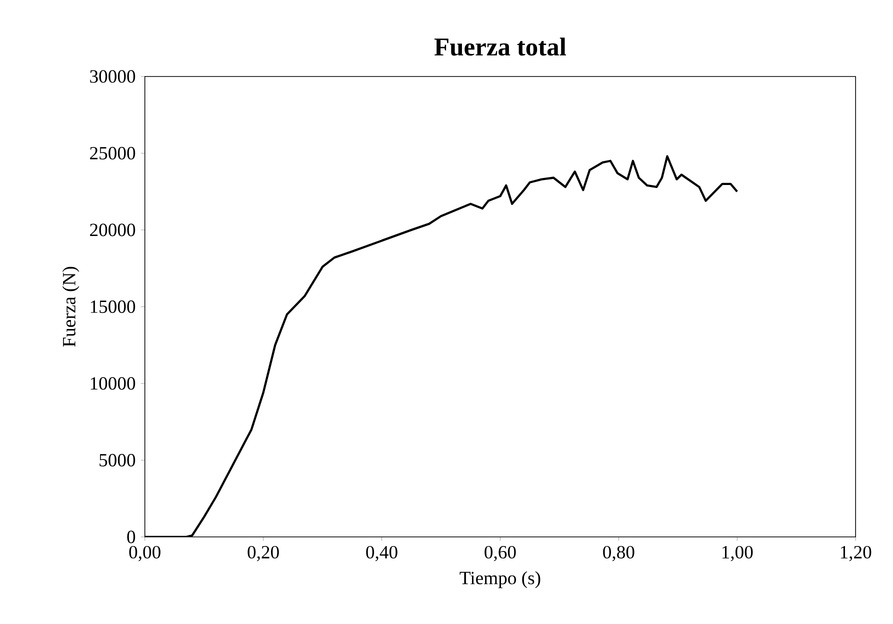 The image size is (893, 624). I want to click on x-tick-label: 0,40, so click(382, 554).